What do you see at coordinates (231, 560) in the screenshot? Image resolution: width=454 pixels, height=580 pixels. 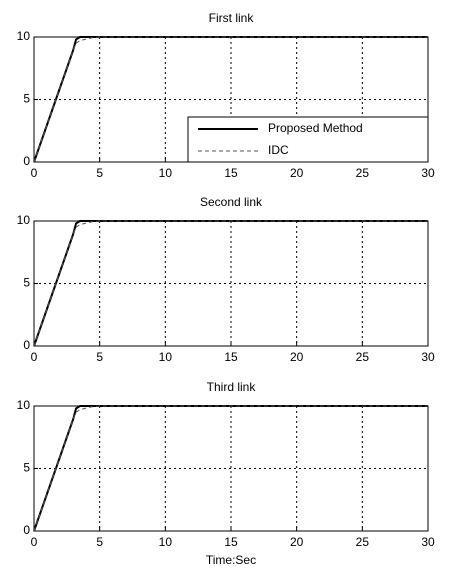 I see `x-axis-label: Time:Sec` at bounding box center [231, 560].